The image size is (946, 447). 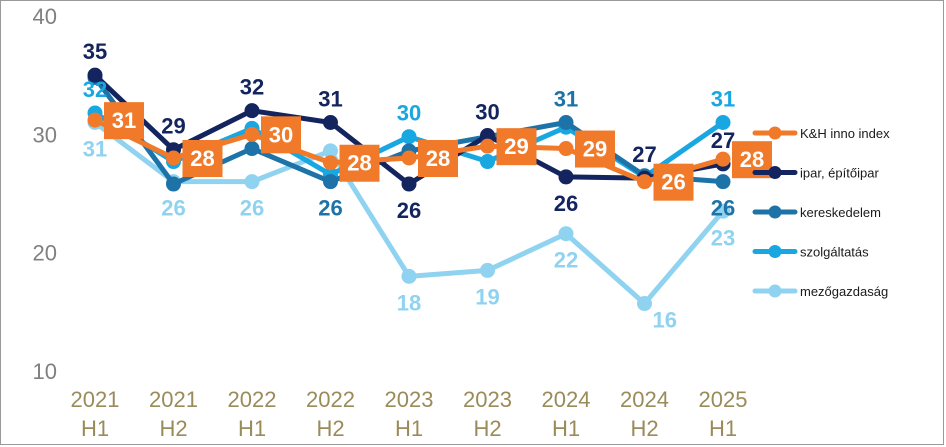 I want to click on data-label: 27, so click(x=723, y=140).